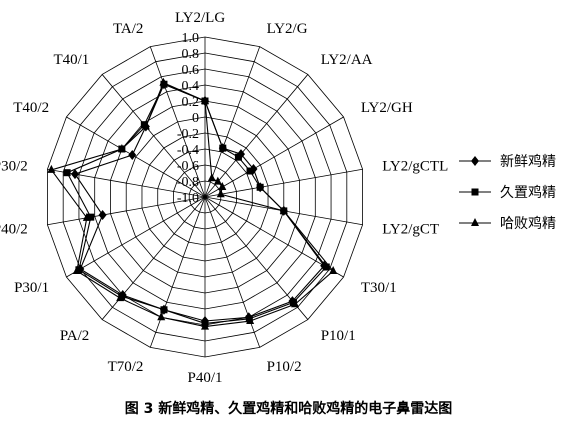 Image resolution: width=577 pixels, height=422 pixels. I want to click on axis-label: P40/2, so click(14, 229).